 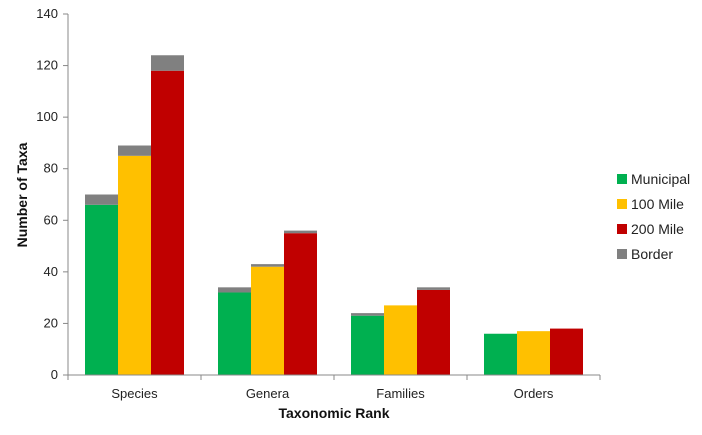 What do you see at coordinates (334, 388) in the screenshot?
I see `x-axis-ticks: Species Genera Families Orders` at bounding box center [334, 388].